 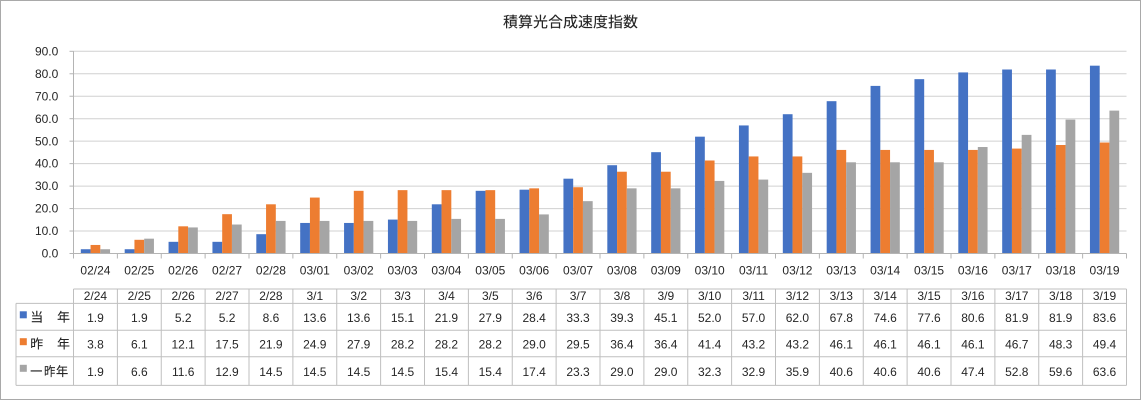 I want to click on svg-text: 29.5, so click(x=578, y=345).